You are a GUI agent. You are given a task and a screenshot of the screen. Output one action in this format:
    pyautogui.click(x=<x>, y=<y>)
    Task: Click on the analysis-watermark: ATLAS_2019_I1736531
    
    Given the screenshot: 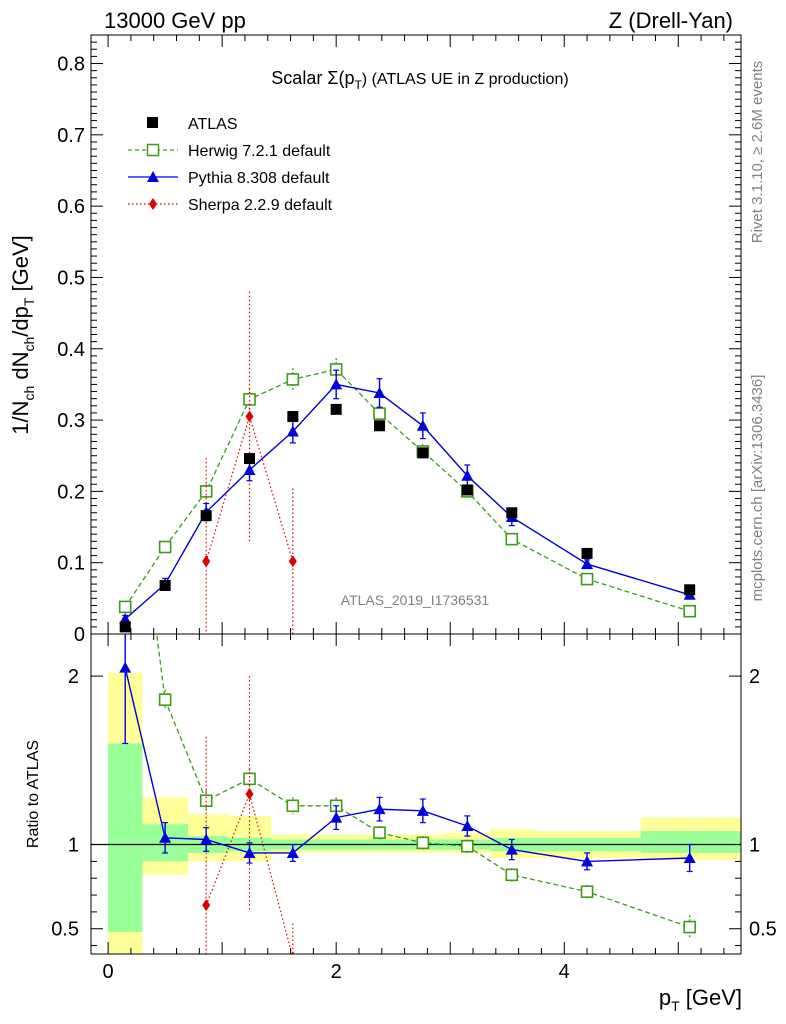 What is the action you would take?
    pyautogui.click(x=415, y=600)
    